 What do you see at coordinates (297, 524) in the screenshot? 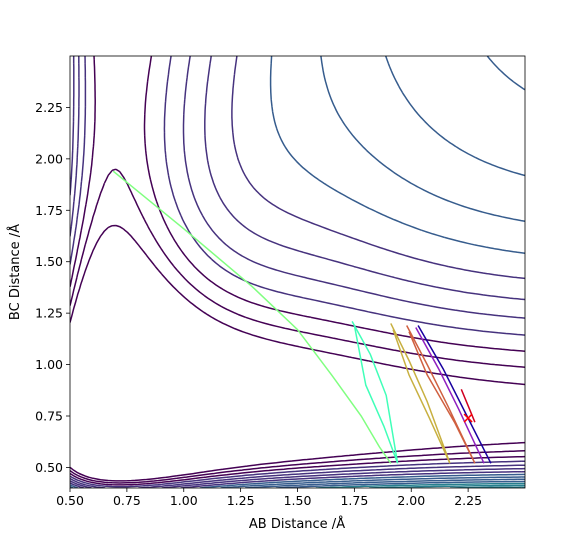
I see `x-axis-label: AB Distance /Å` at bounding box center [297, 524].